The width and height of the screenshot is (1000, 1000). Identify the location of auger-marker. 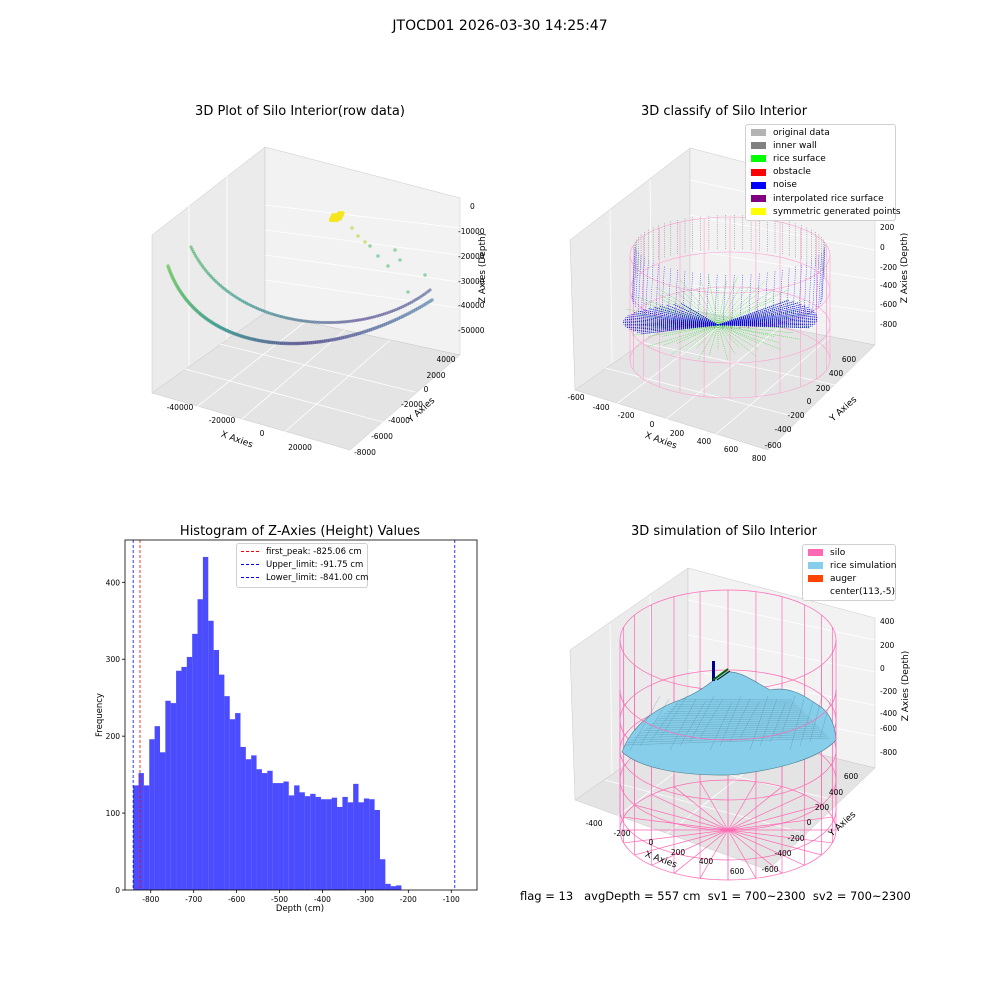
(721, 671).